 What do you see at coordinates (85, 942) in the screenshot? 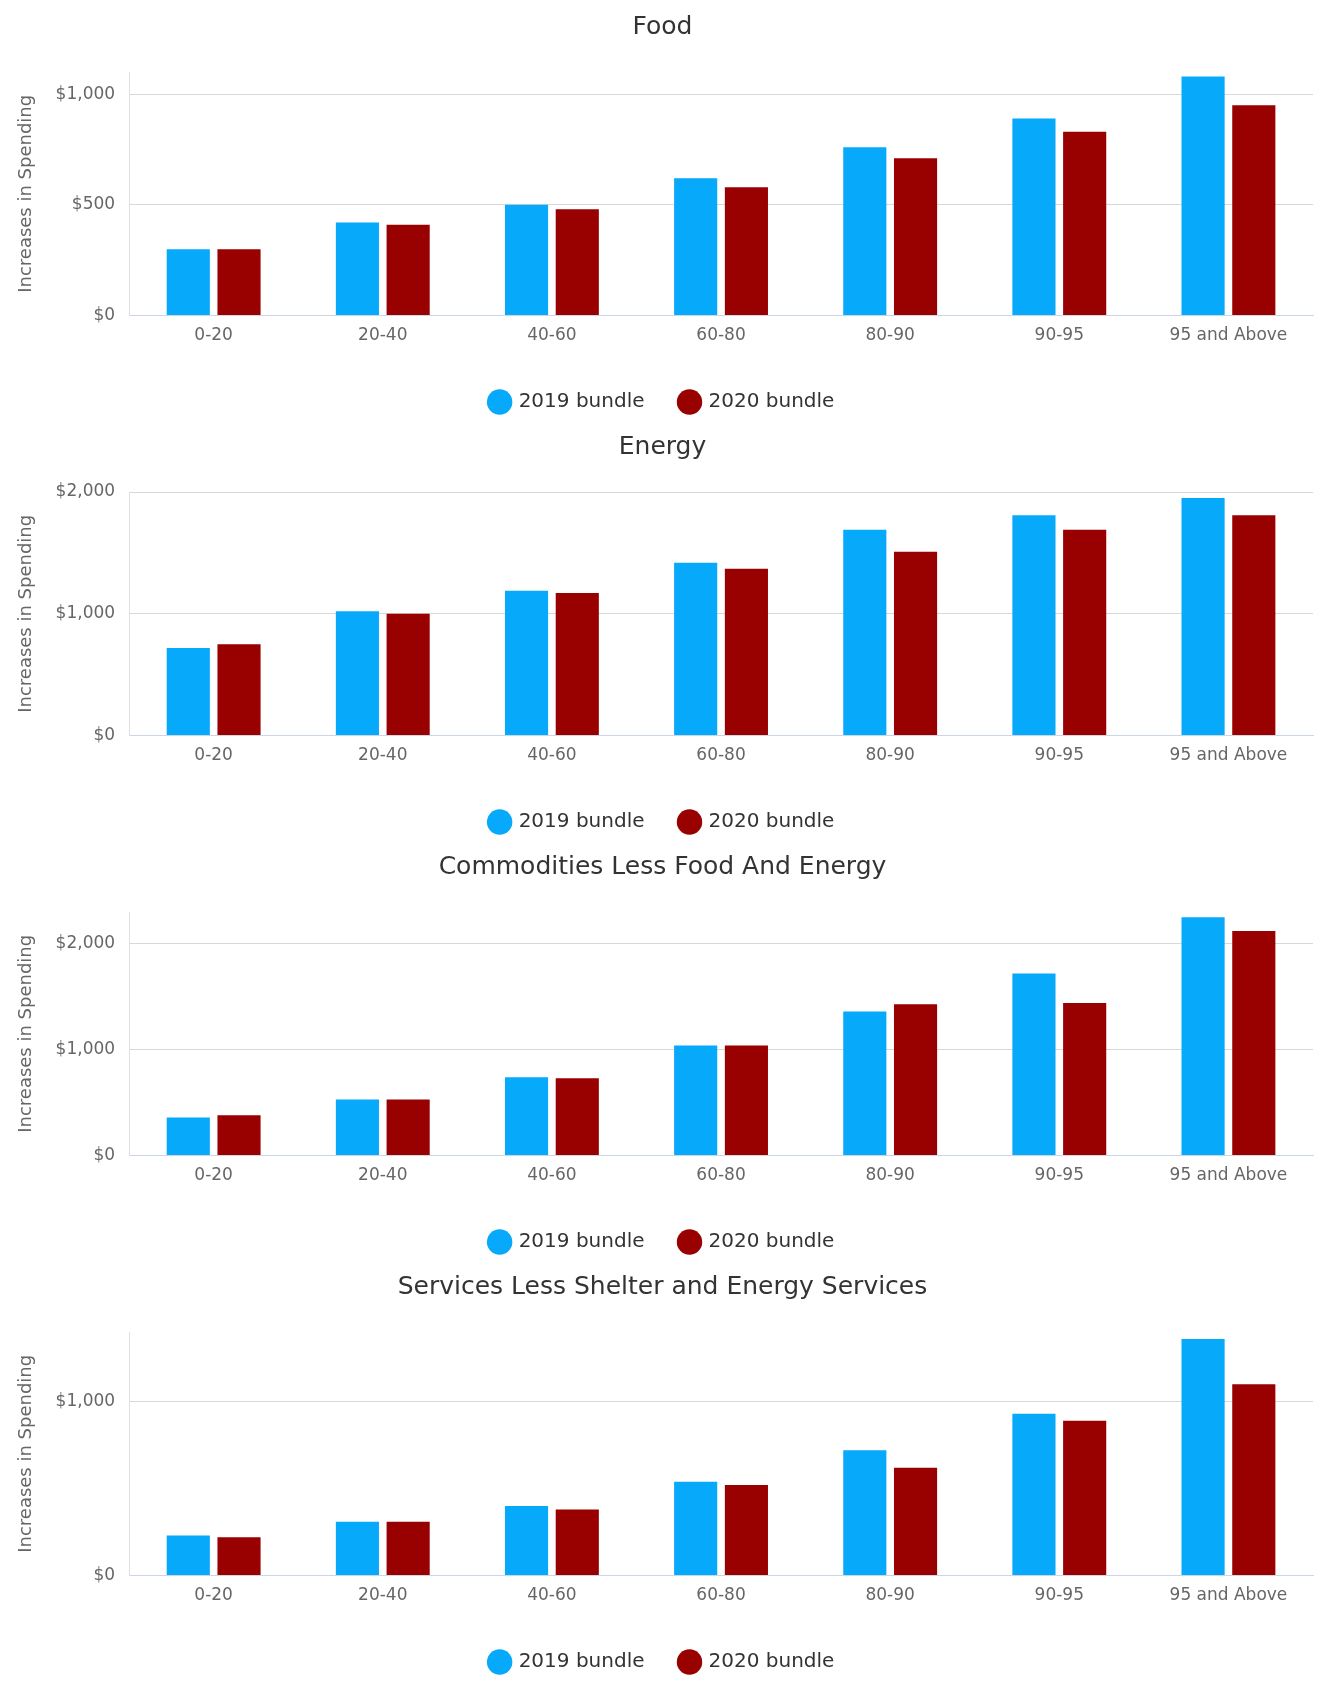
I see `y-tick-label: $2,000` at bounding box center [85, 942].